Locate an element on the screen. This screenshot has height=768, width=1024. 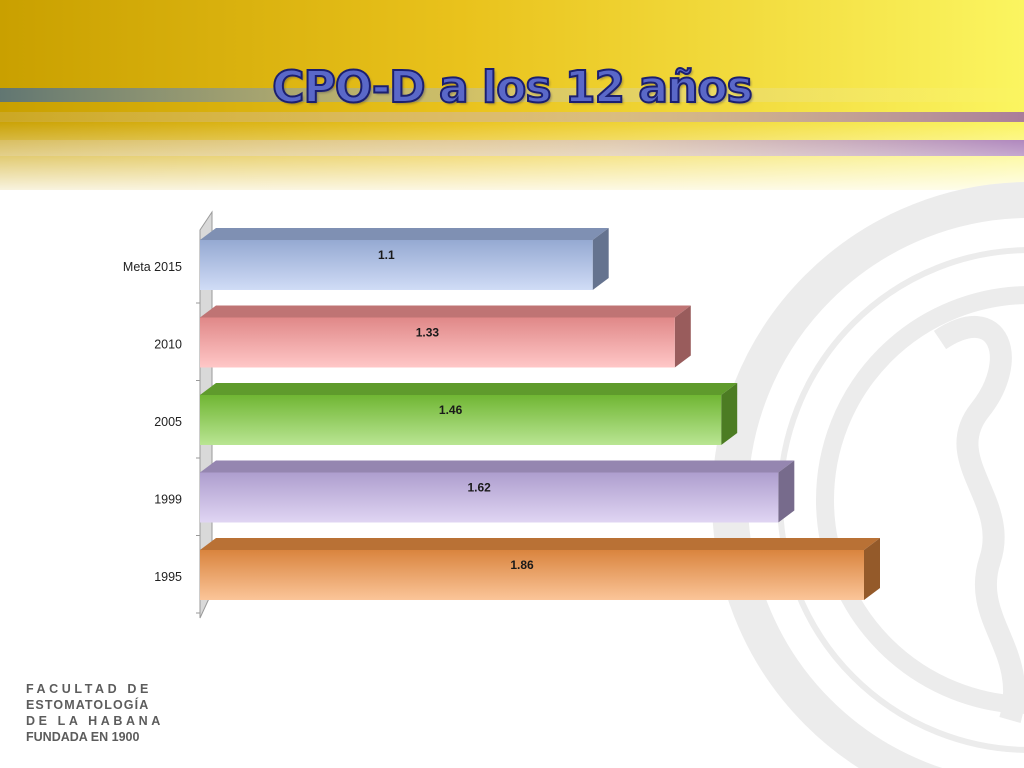
data-label: 1.1 is located at coordinates (386, 255).